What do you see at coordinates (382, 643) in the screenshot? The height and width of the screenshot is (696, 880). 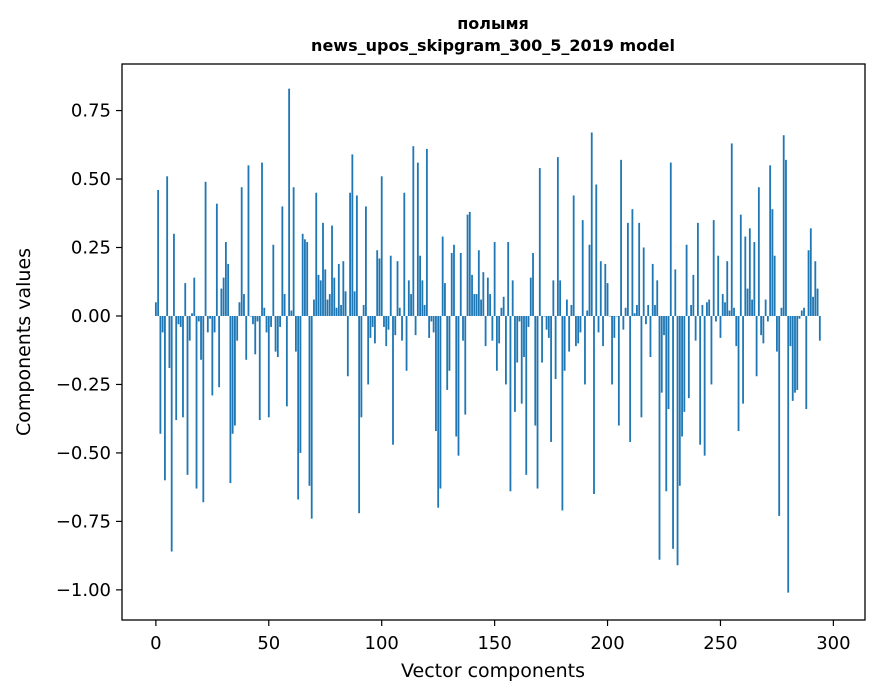 I see `x-tick-label: 100` at bounding box center [382, 643].